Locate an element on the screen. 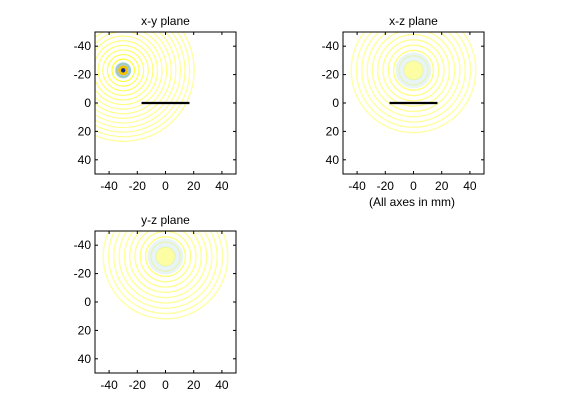 The width and height of the screenshot is (561, 420). chart-3: -40 -20 0 20 40 -40 -20 0 20 40 y-z plane is located at coordinates (155, 302).